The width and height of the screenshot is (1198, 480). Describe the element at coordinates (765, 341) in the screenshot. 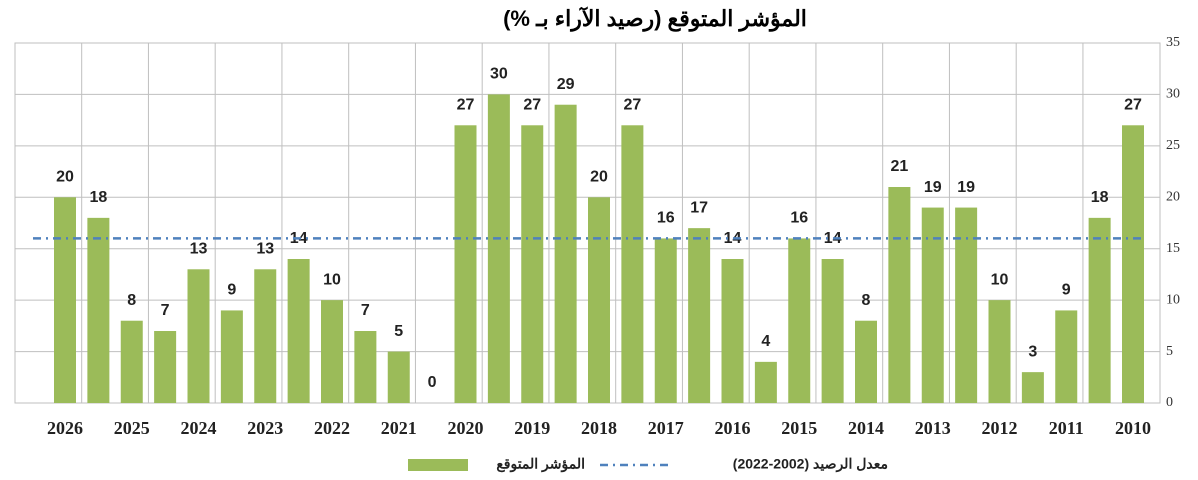

I see `value-label: 4` at that location.